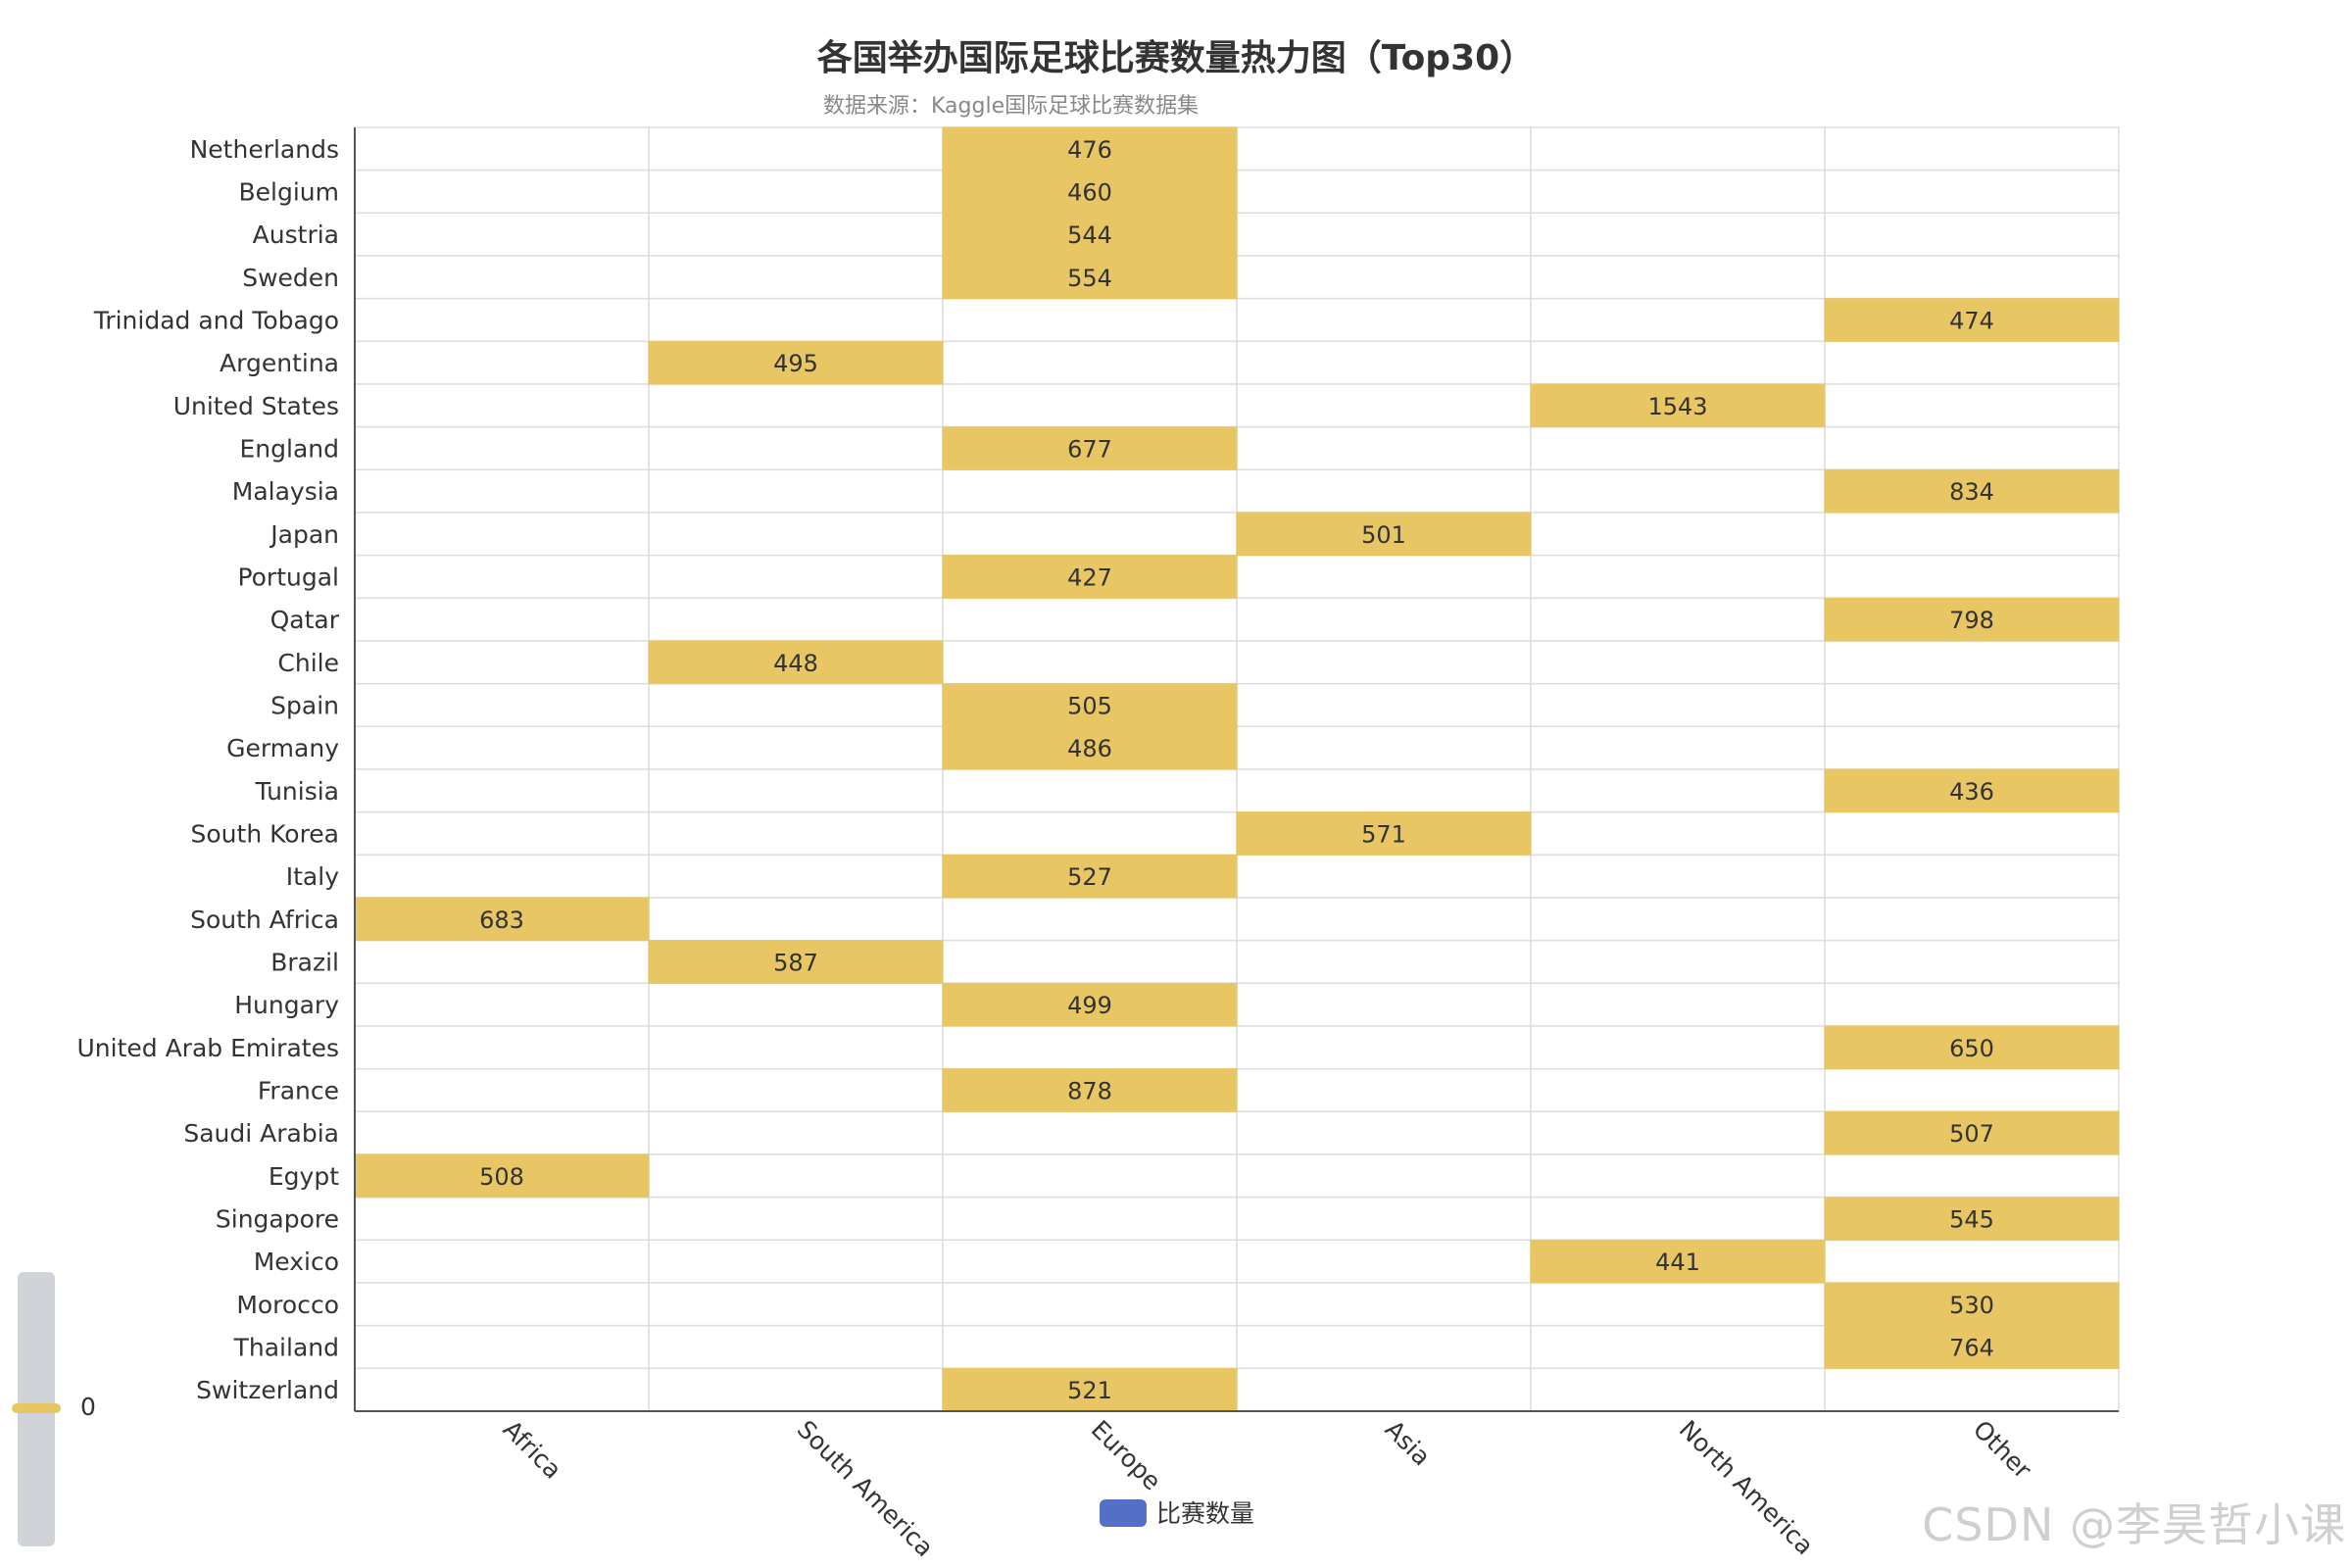 The image size is (2352, 1568). Describe the element at coordinates (1205, 1513) in the screenshot. I see `legend-label: 比赛数量` at that location.